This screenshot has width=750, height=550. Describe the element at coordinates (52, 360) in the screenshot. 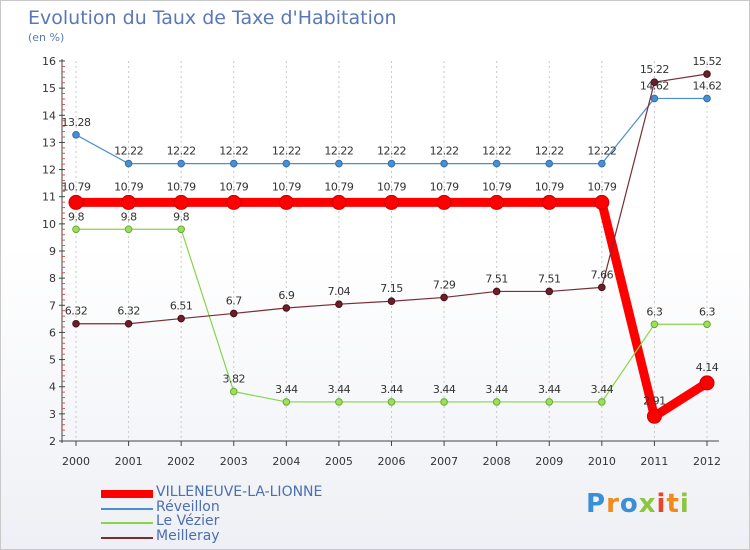

I see `y-tick-label-5: 5` at that location.